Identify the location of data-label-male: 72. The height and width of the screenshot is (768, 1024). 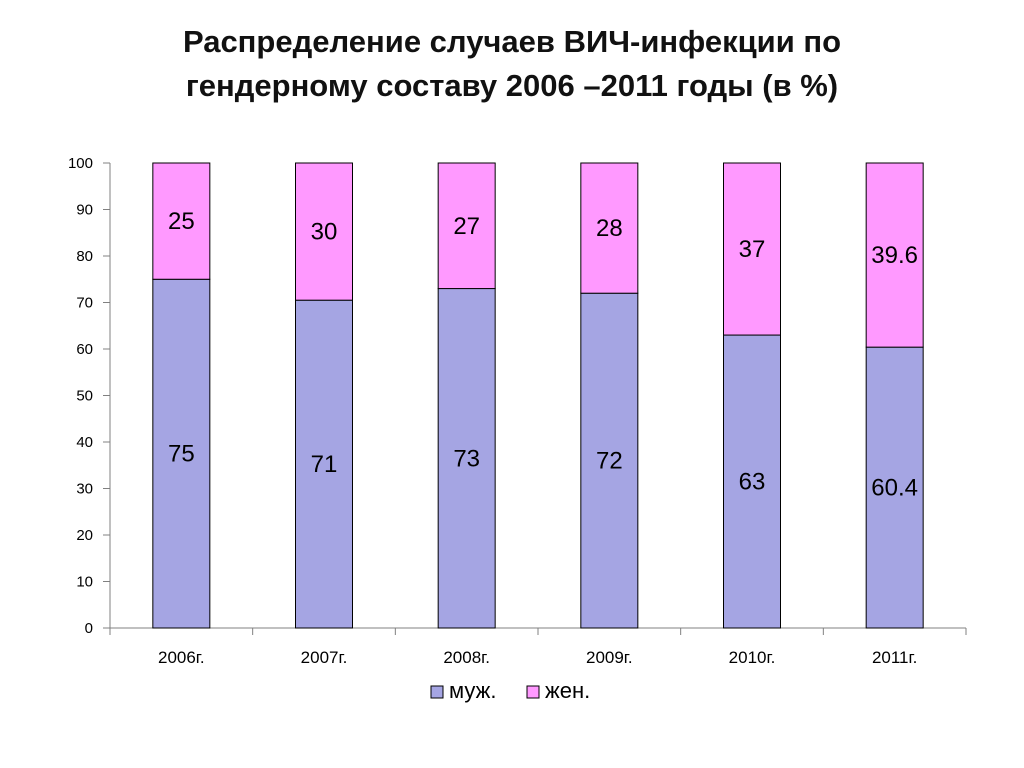
(609, 461).